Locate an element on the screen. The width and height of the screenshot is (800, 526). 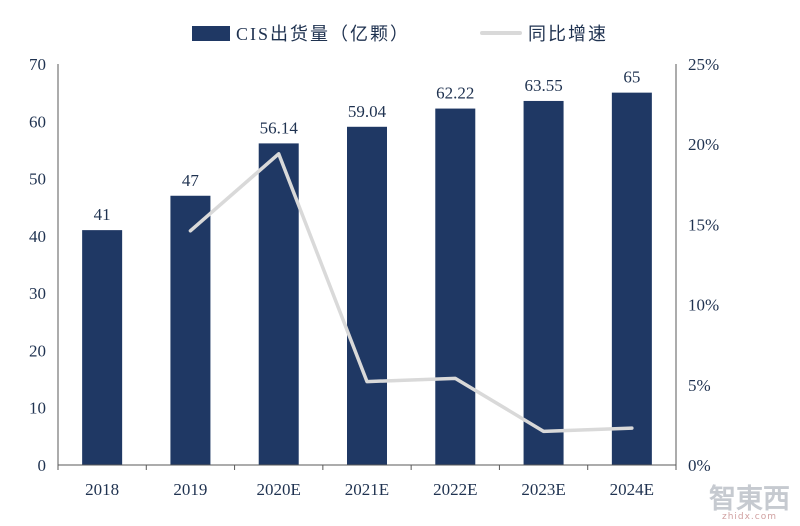
legend-bar-label: CIS出货量（亿颗） is located at coordinates (322, 34).